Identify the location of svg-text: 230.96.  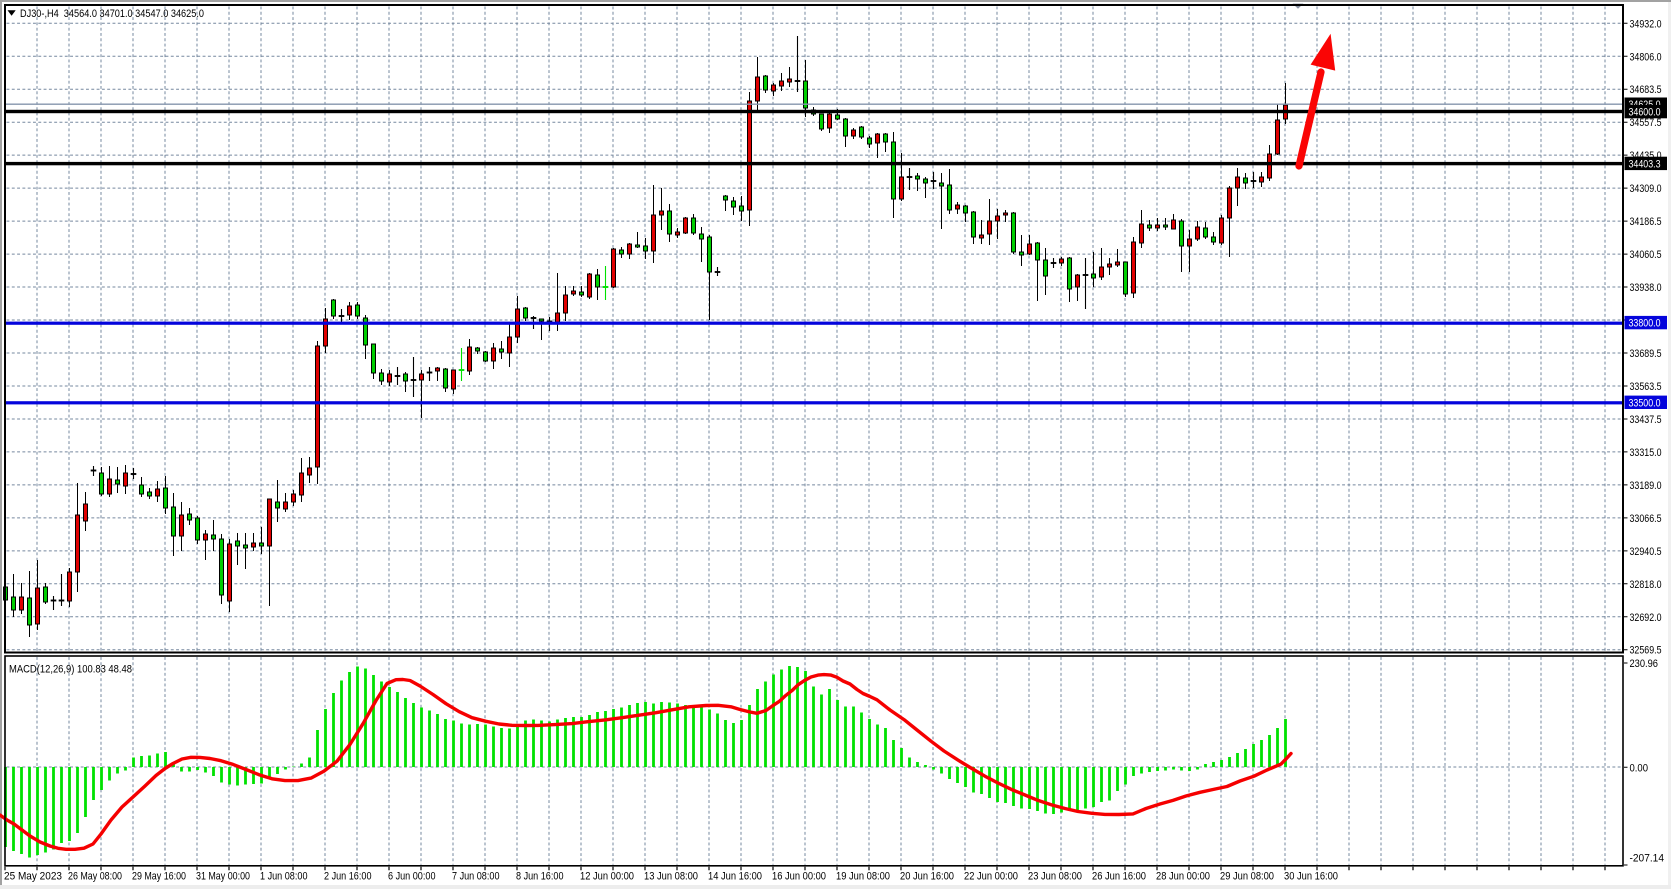
(1644, 664).